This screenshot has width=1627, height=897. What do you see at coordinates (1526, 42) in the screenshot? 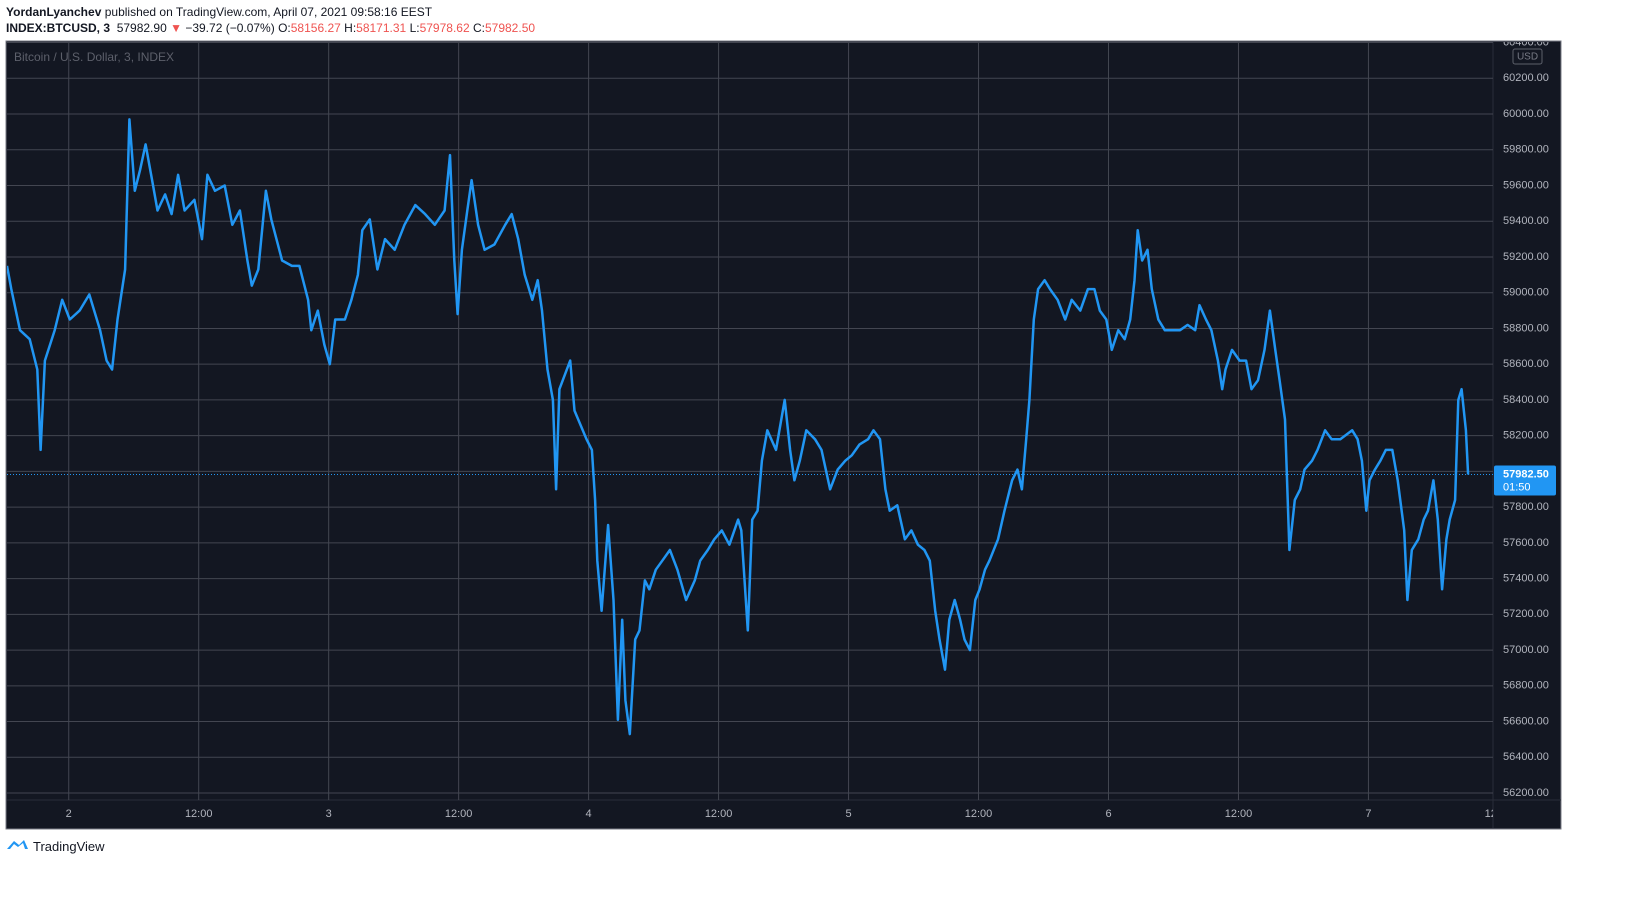
I see `y-tick-label: 60400.00` at bounding box center [1526, 42].